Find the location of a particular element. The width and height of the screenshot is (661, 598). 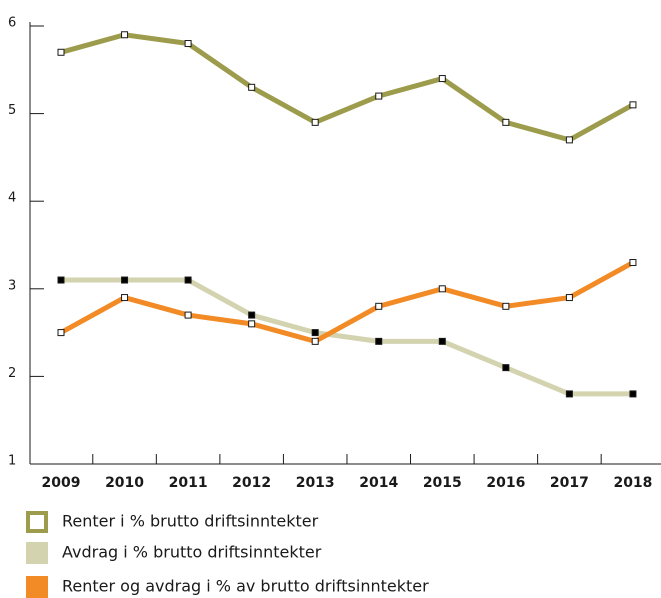

y-tick-label: 6 is located at coordinates (12, 23).